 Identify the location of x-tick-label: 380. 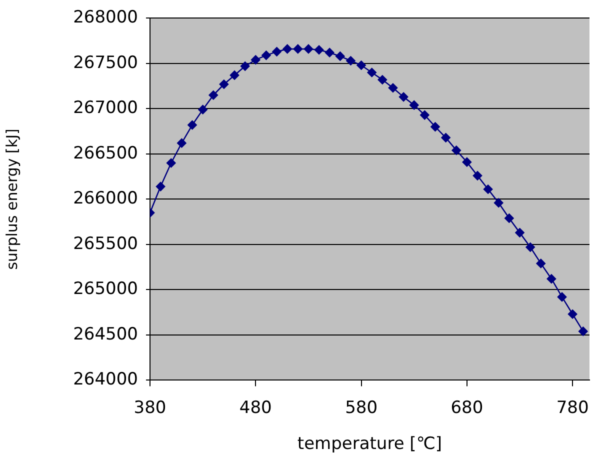
(150, 408).